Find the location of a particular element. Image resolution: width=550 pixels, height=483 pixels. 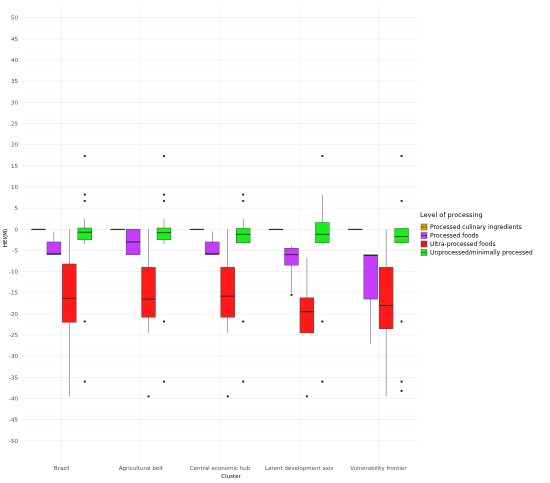

y-tick-label: 30 is located at coordinates (14, 103).